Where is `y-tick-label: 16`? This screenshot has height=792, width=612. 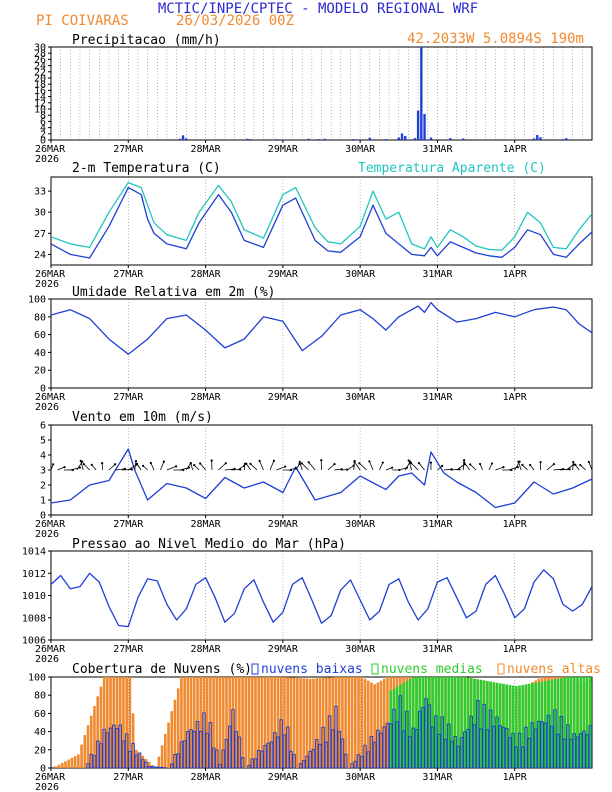 y-tick-label: 16 is located at coordinates (40, 91).